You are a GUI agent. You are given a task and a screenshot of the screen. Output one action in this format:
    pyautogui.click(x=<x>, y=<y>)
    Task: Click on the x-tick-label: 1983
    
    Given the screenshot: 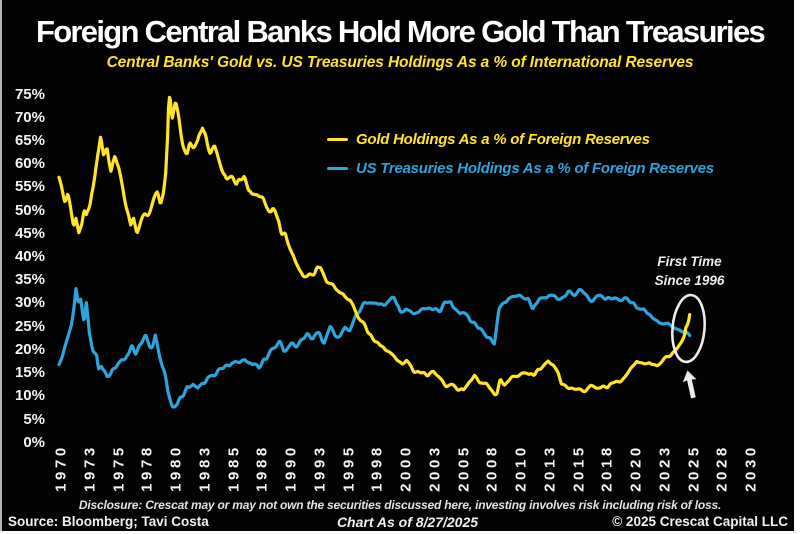 What is the action you would take?
    pyautogui.click(x=205, y=468)
    